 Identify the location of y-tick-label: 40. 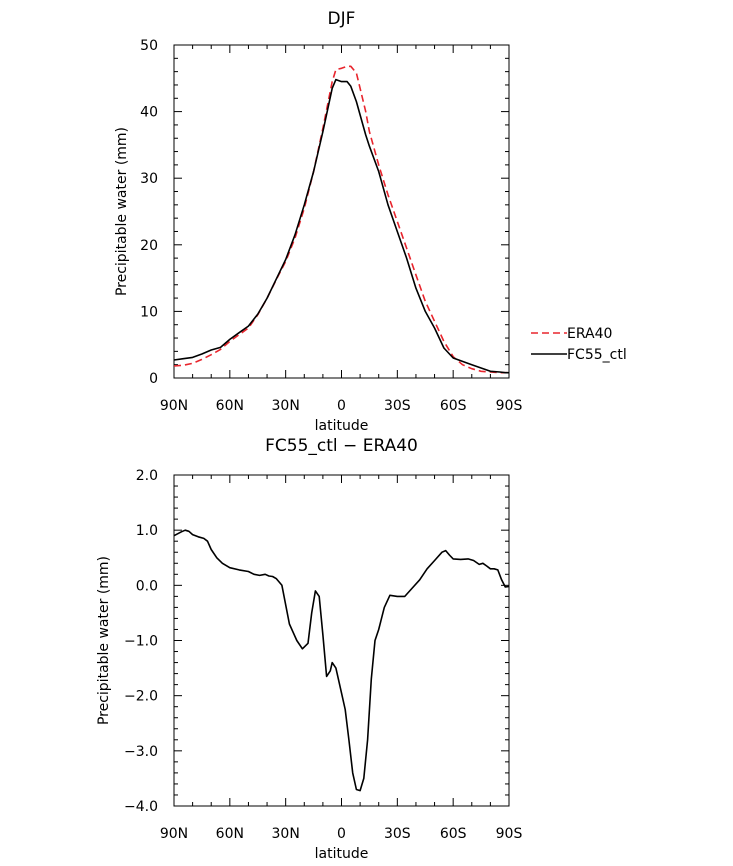
(149, 113).